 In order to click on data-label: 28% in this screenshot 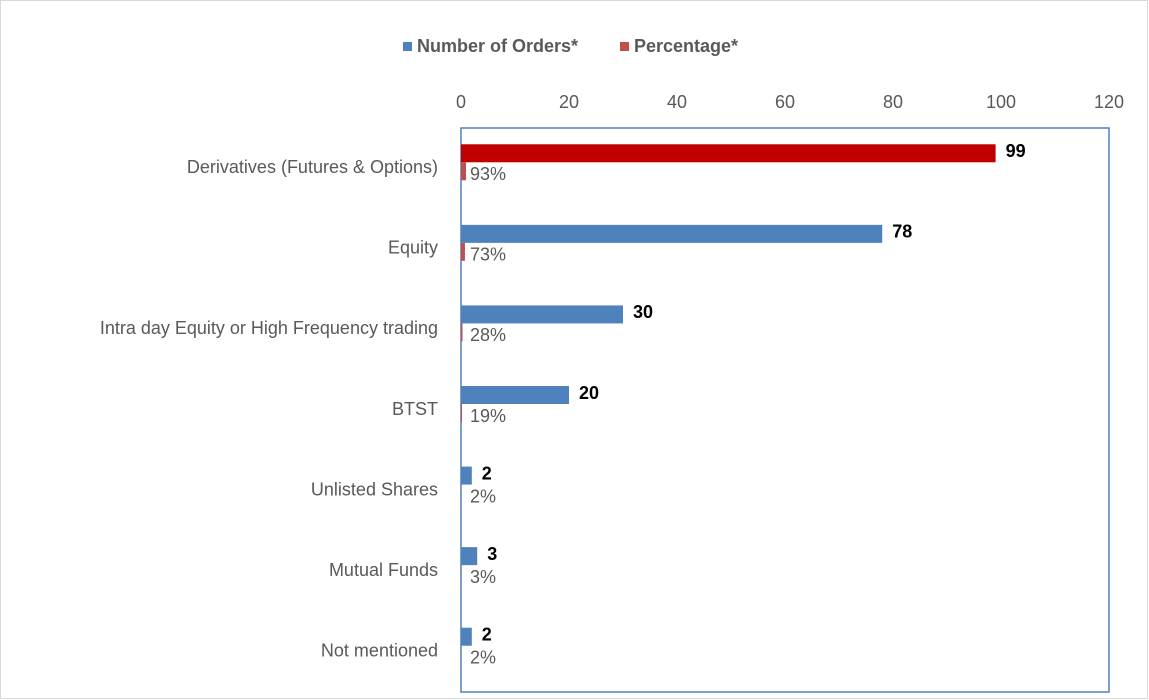, I will do `click(488, 335)`.